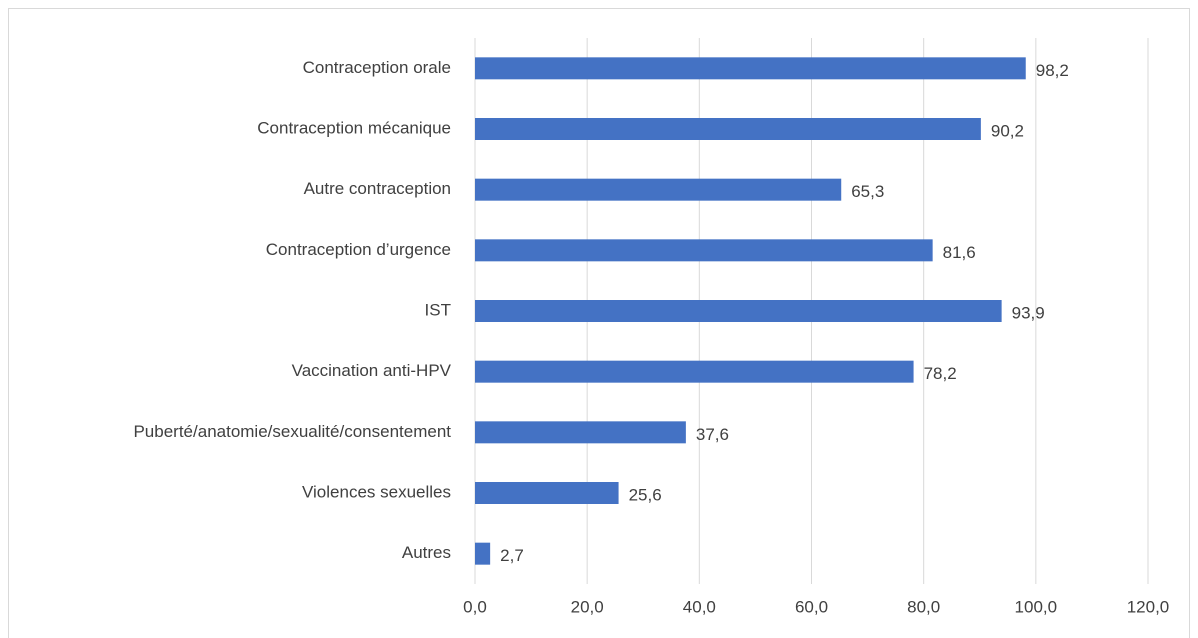 This screenshot has height=638, width=1198. I want to click on data-label: 90,2, so click(1007, 130).